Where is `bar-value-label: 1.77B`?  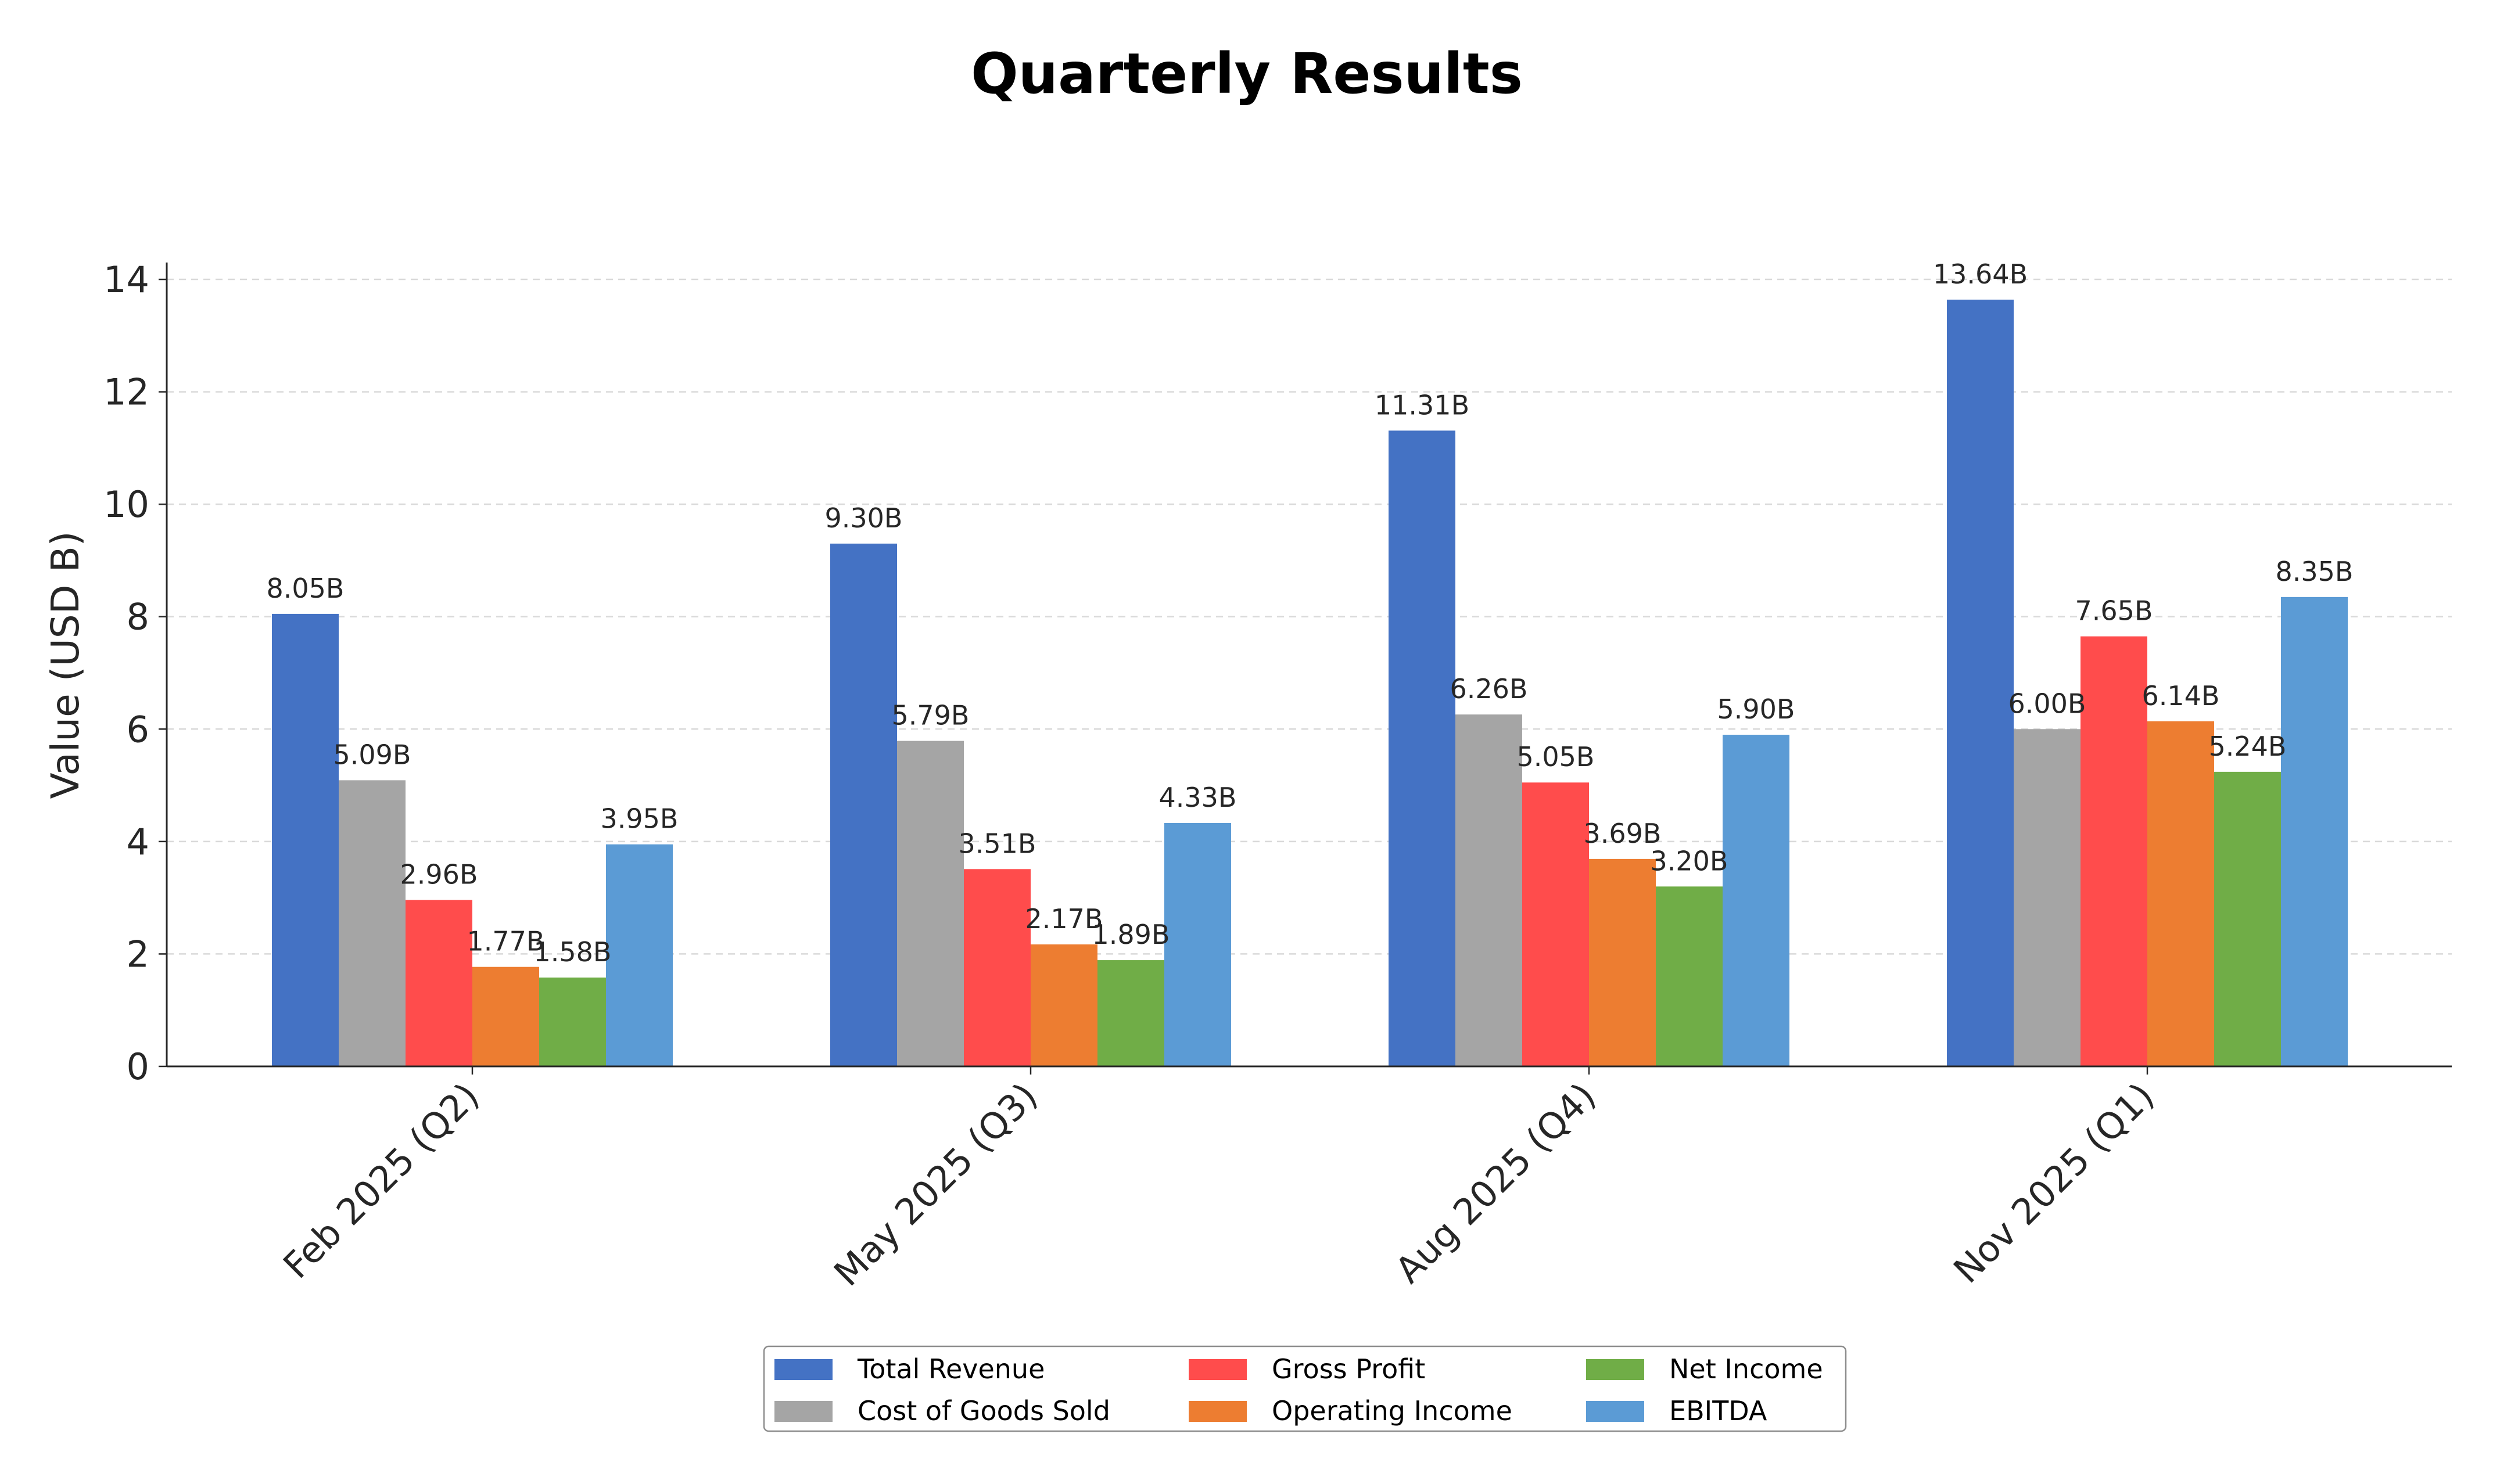 bar-value-label: 1.77B is located at coordinates (506, 941).